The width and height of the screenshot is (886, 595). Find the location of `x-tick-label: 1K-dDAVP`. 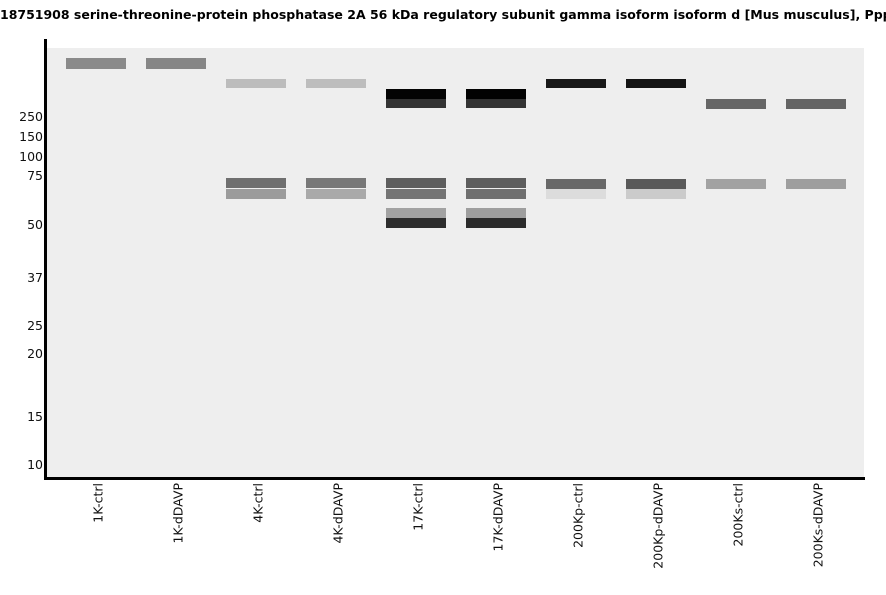

x-tick-label: 1K-dDAVP is located at coordinates (178, 513).